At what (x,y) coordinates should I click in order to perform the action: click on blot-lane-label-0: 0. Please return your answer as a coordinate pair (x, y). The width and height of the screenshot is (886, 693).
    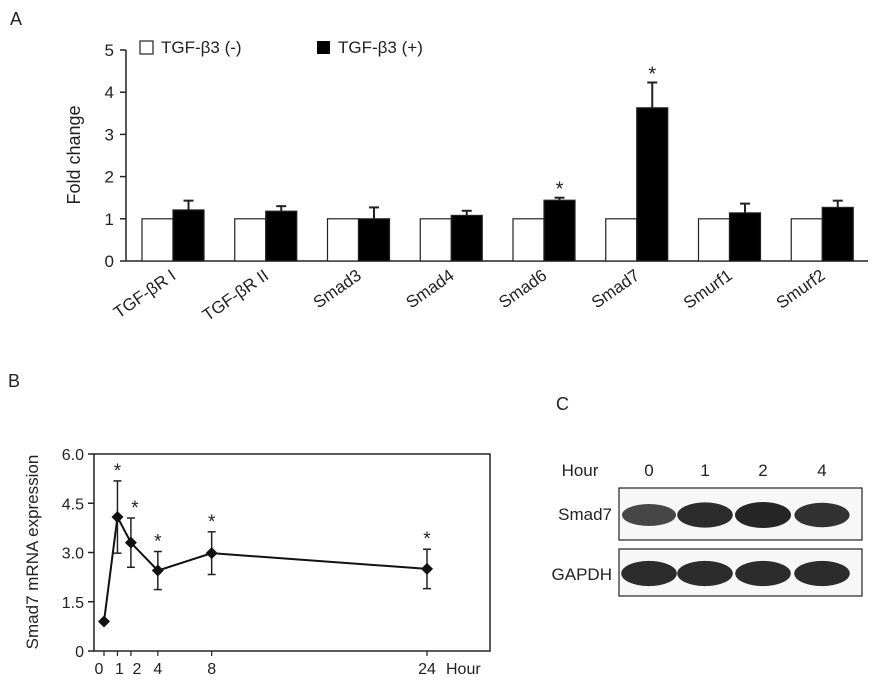
    Looking at the image, I should click on (648, 470).